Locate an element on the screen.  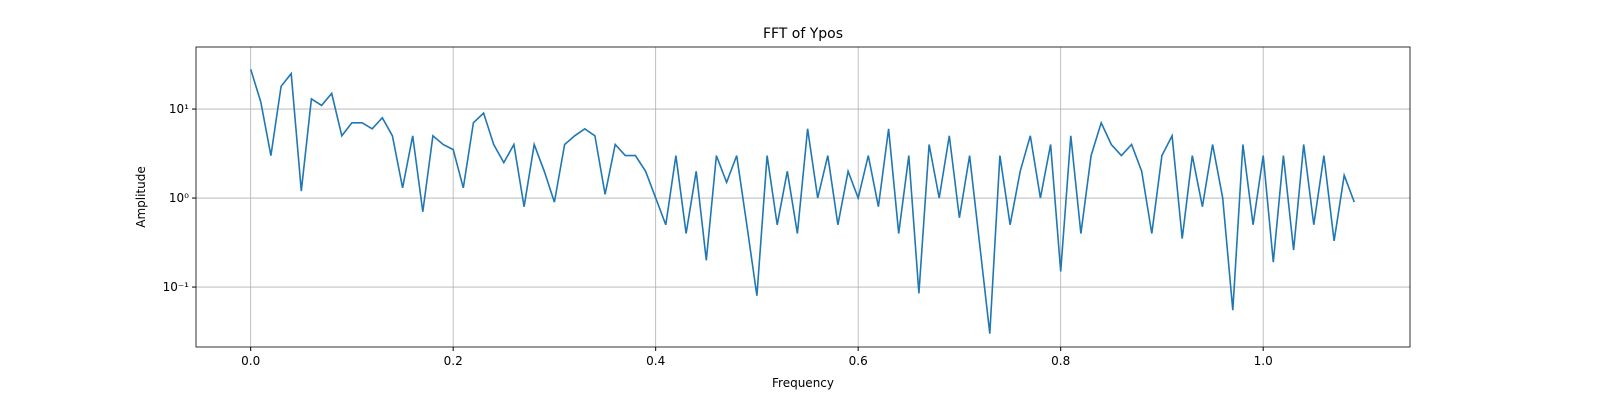
y-axis-label: Amplitude is located at coordinates (141, 197).